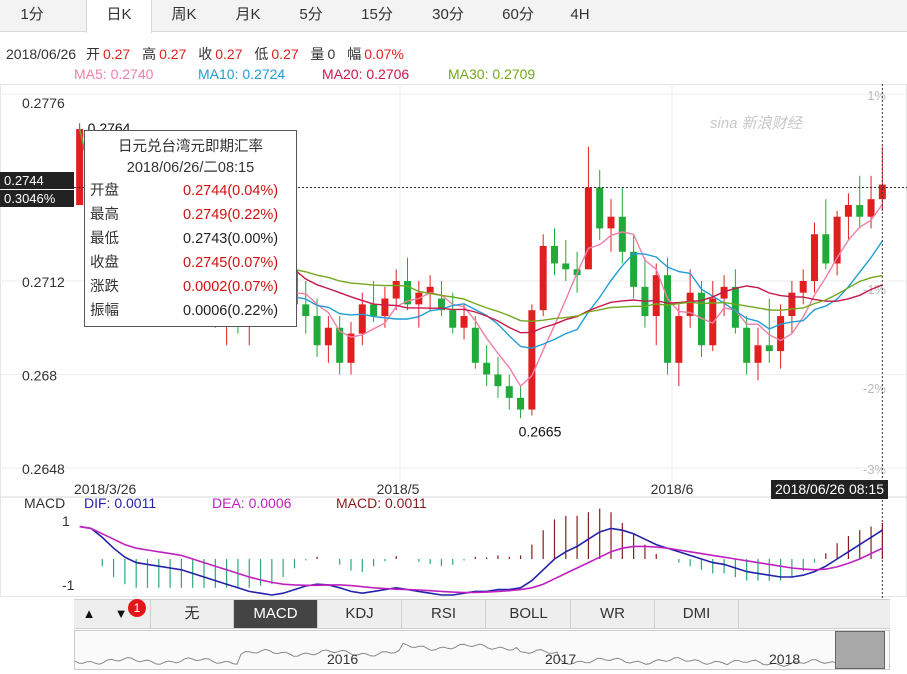  I want to click on tooltip-value: 0.2743(0.00%), so click(231, 239).